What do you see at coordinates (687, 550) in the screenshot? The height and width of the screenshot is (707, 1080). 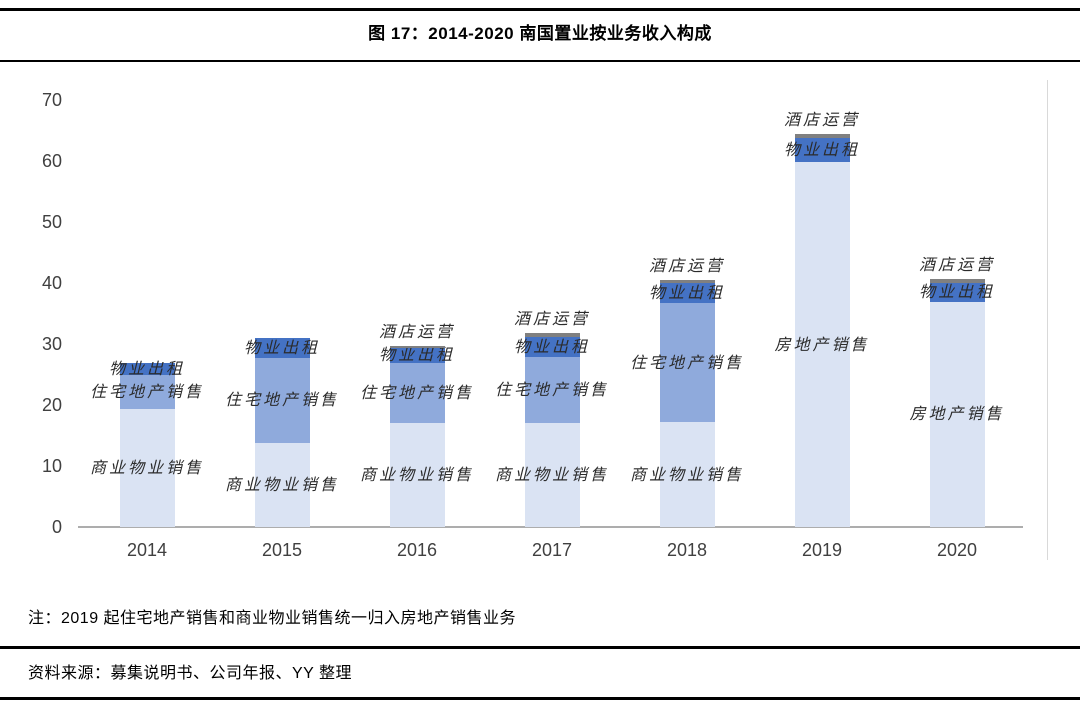 I see `x-axis-label-2018: 2018` at bounding box center [687, 550].